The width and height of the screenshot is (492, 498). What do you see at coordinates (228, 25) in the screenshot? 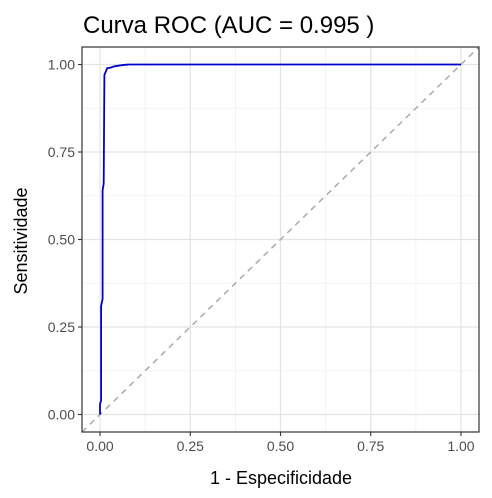
I see `chart-title: Curva ROC (AUC = 0.995 )` at bounding box center [228, 25].